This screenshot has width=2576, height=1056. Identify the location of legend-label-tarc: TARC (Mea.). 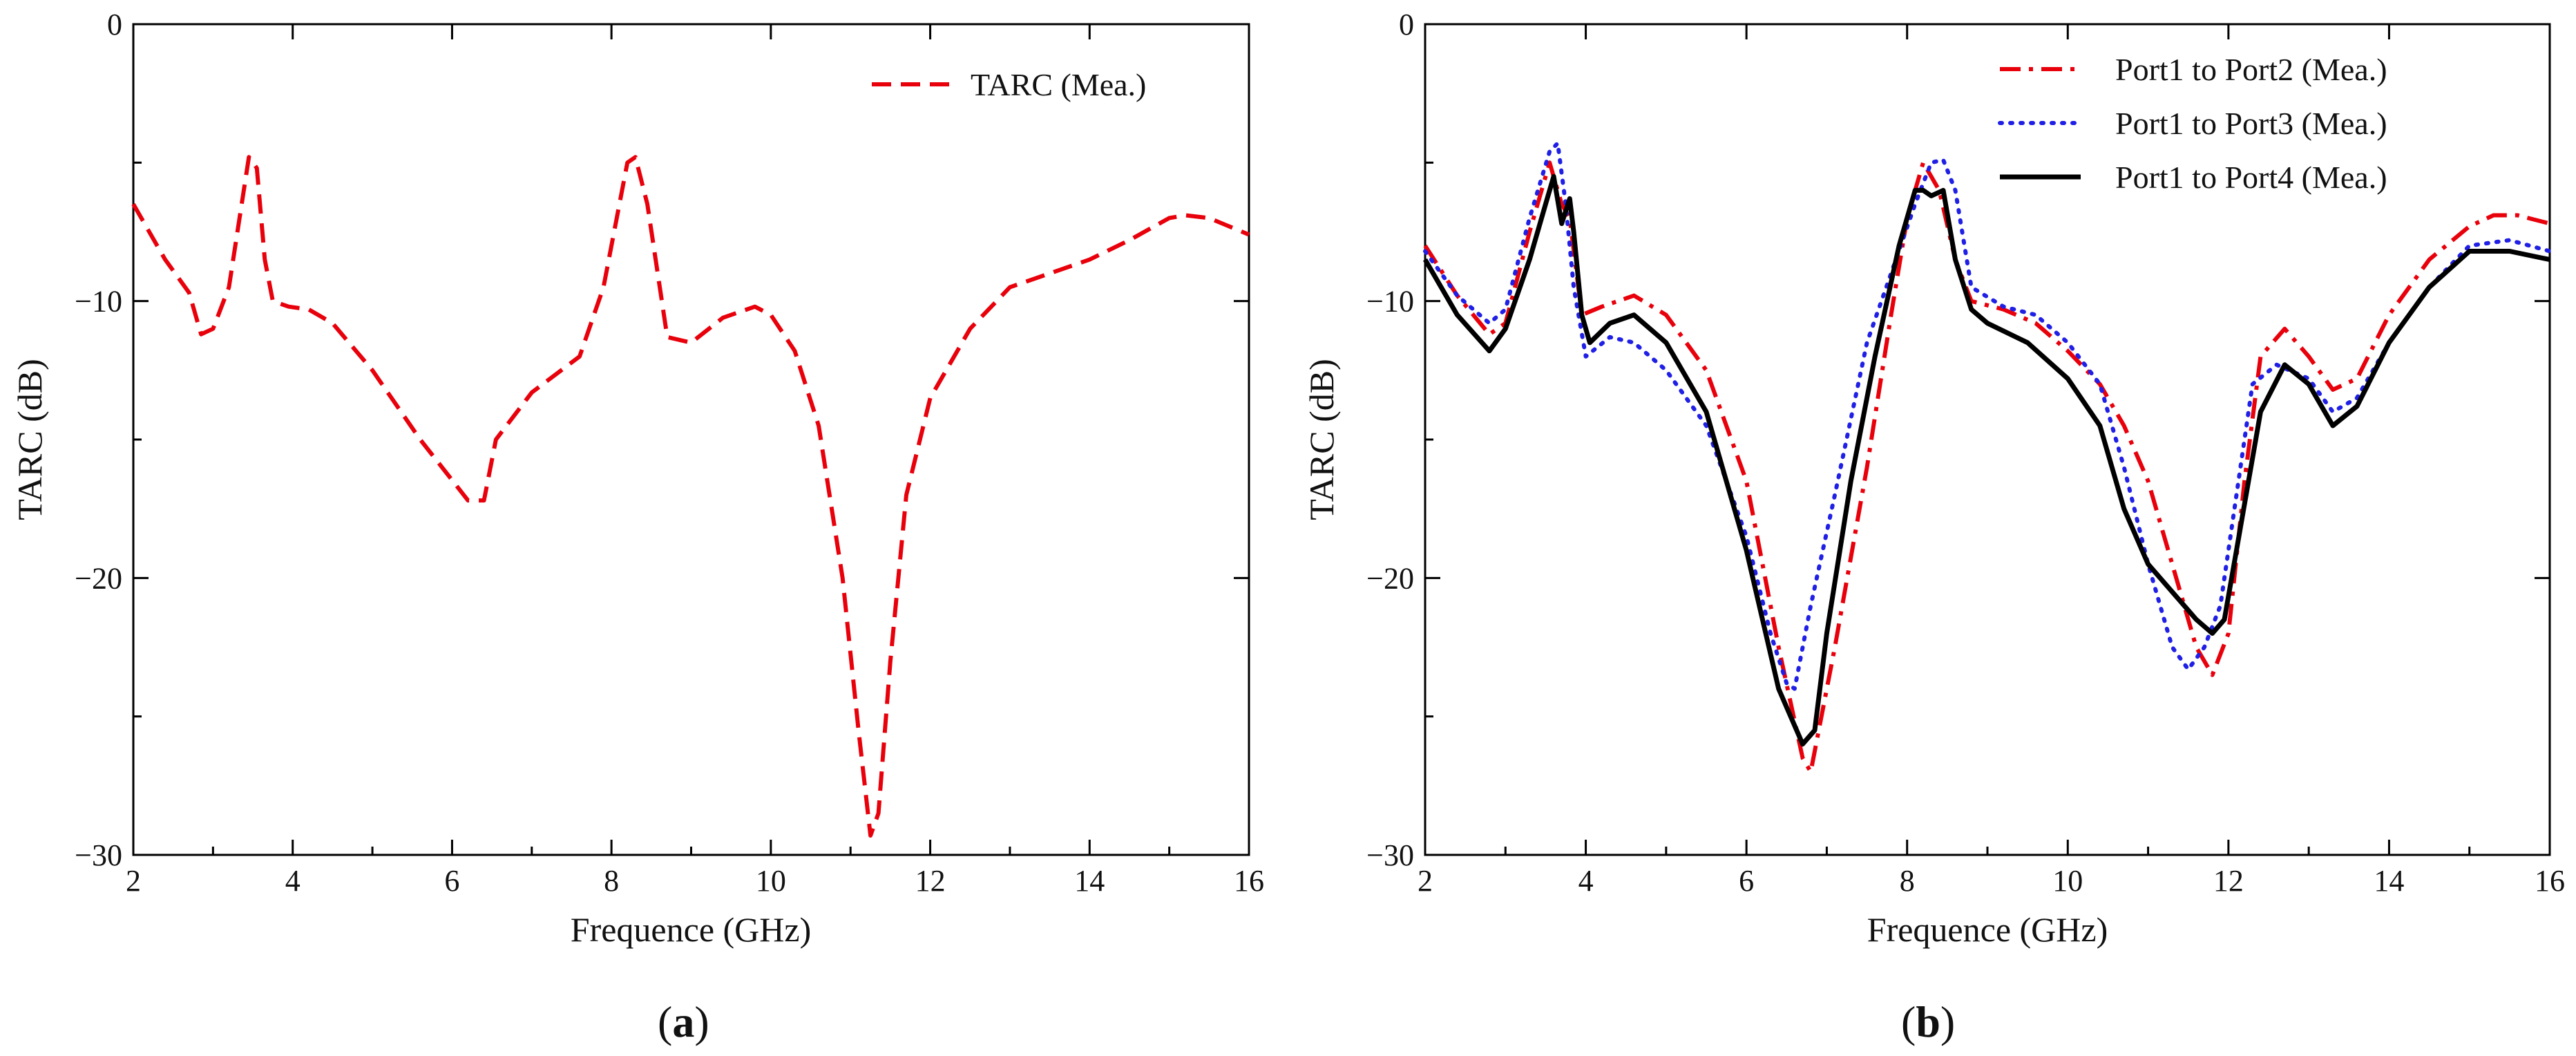
(1058, 84).